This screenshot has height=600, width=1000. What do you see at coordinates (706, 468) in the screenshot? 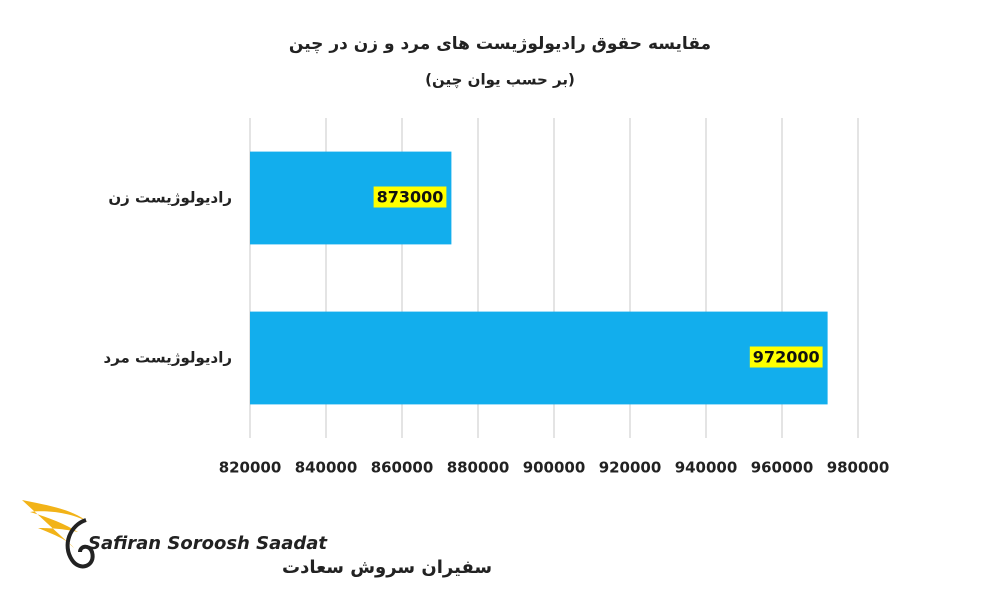
I see `x-tick-label: 940000` at bounding box center [706, 468].